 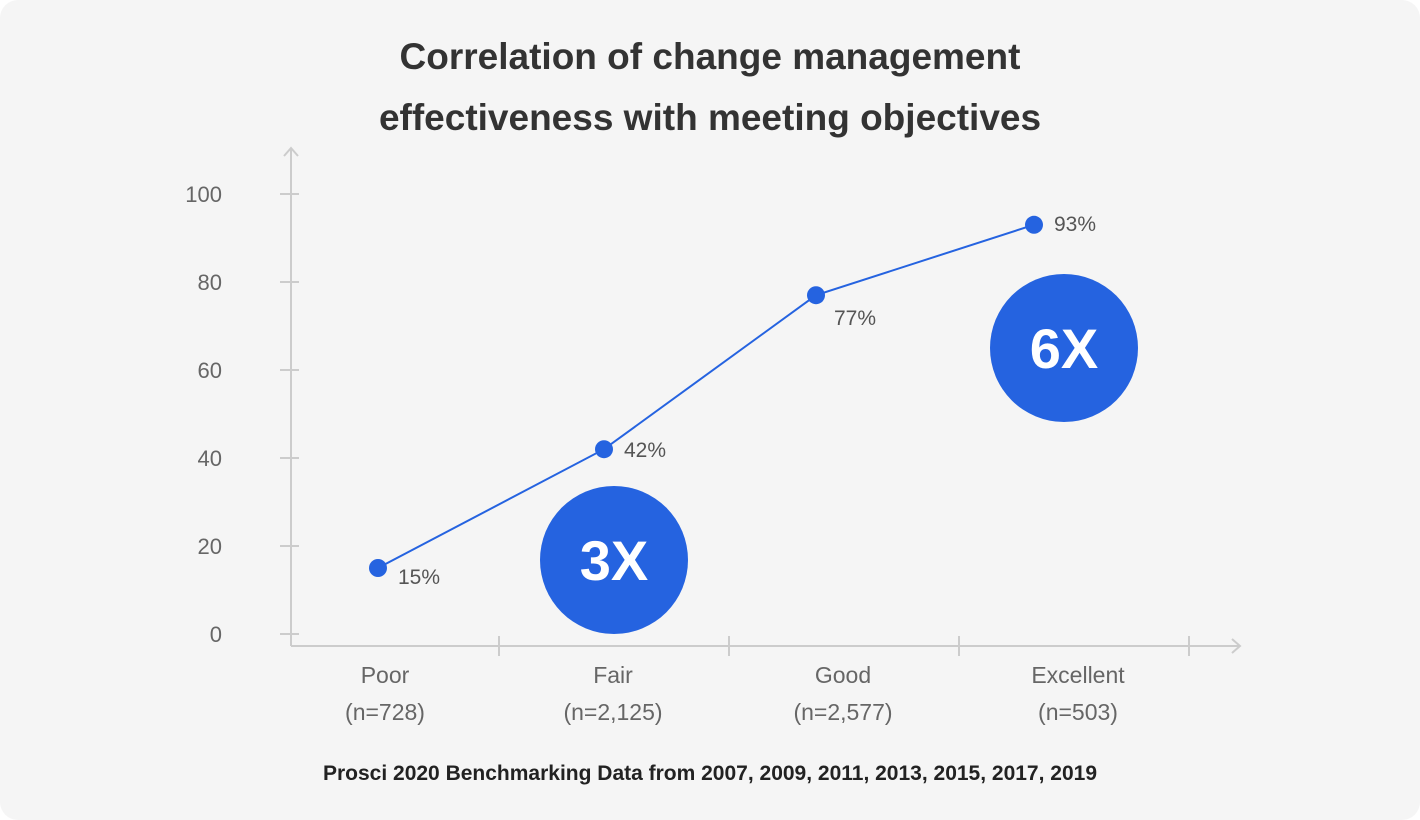 I want to click on multiplier-badge-label: 3X, so click(x=614, y=560).